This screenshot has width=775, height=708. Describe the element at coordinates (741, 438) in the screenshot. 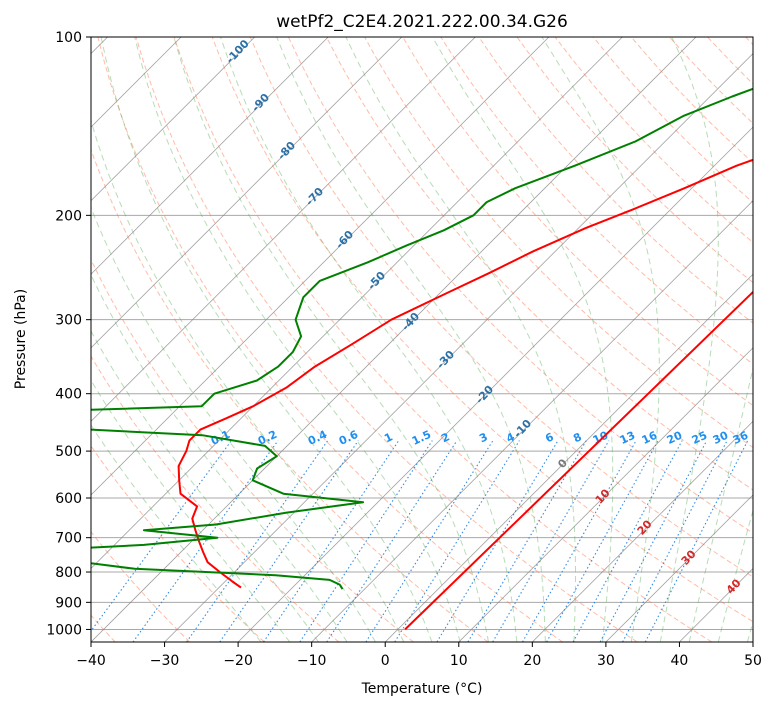

I see `mixing-ratio-label: 36` at that location.